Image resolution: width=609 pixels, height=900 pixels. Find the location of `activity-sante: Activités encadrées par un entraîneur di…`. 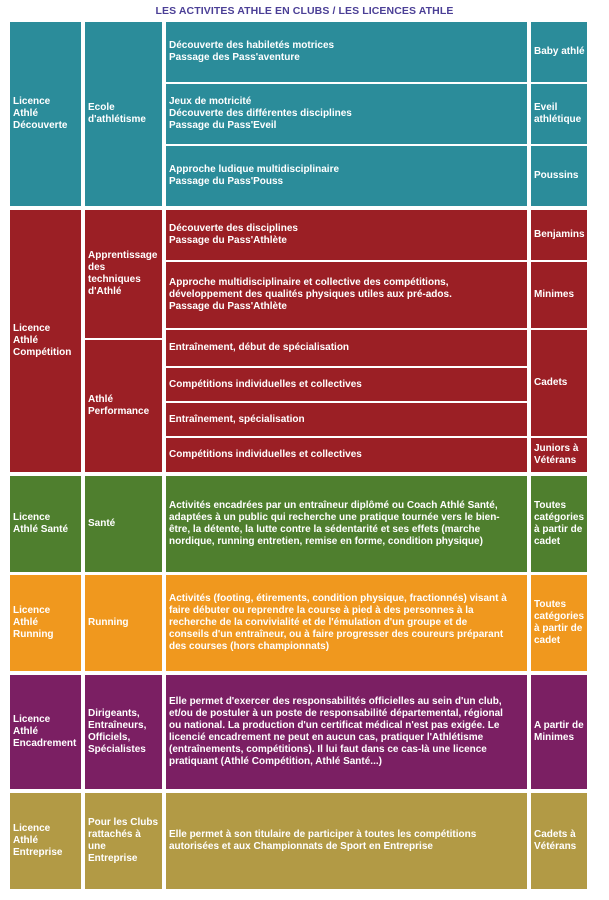

activity-sante: Activités encadrées par un entraîneur di… is located at coordinates (346, 524).